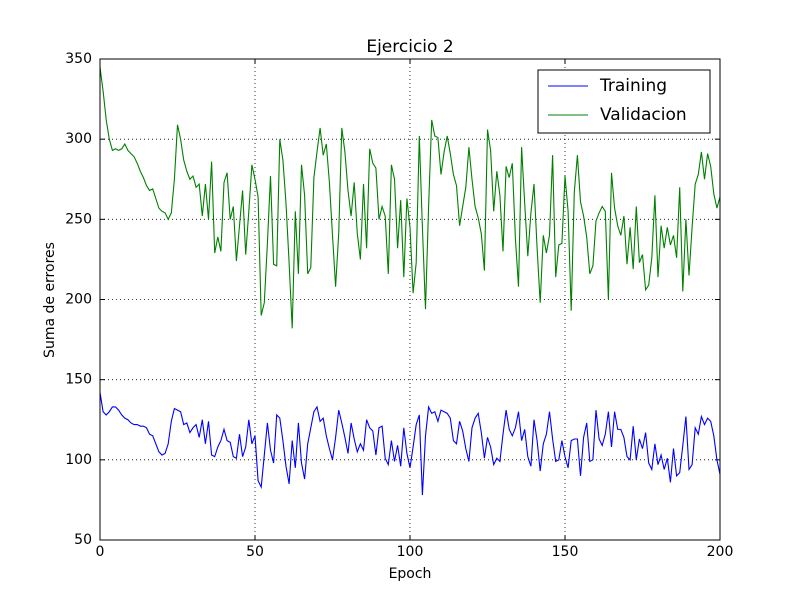  Describe the element at coordinates (643, 115) in the screenshot. I see `legend-label: Validacion` at that location.